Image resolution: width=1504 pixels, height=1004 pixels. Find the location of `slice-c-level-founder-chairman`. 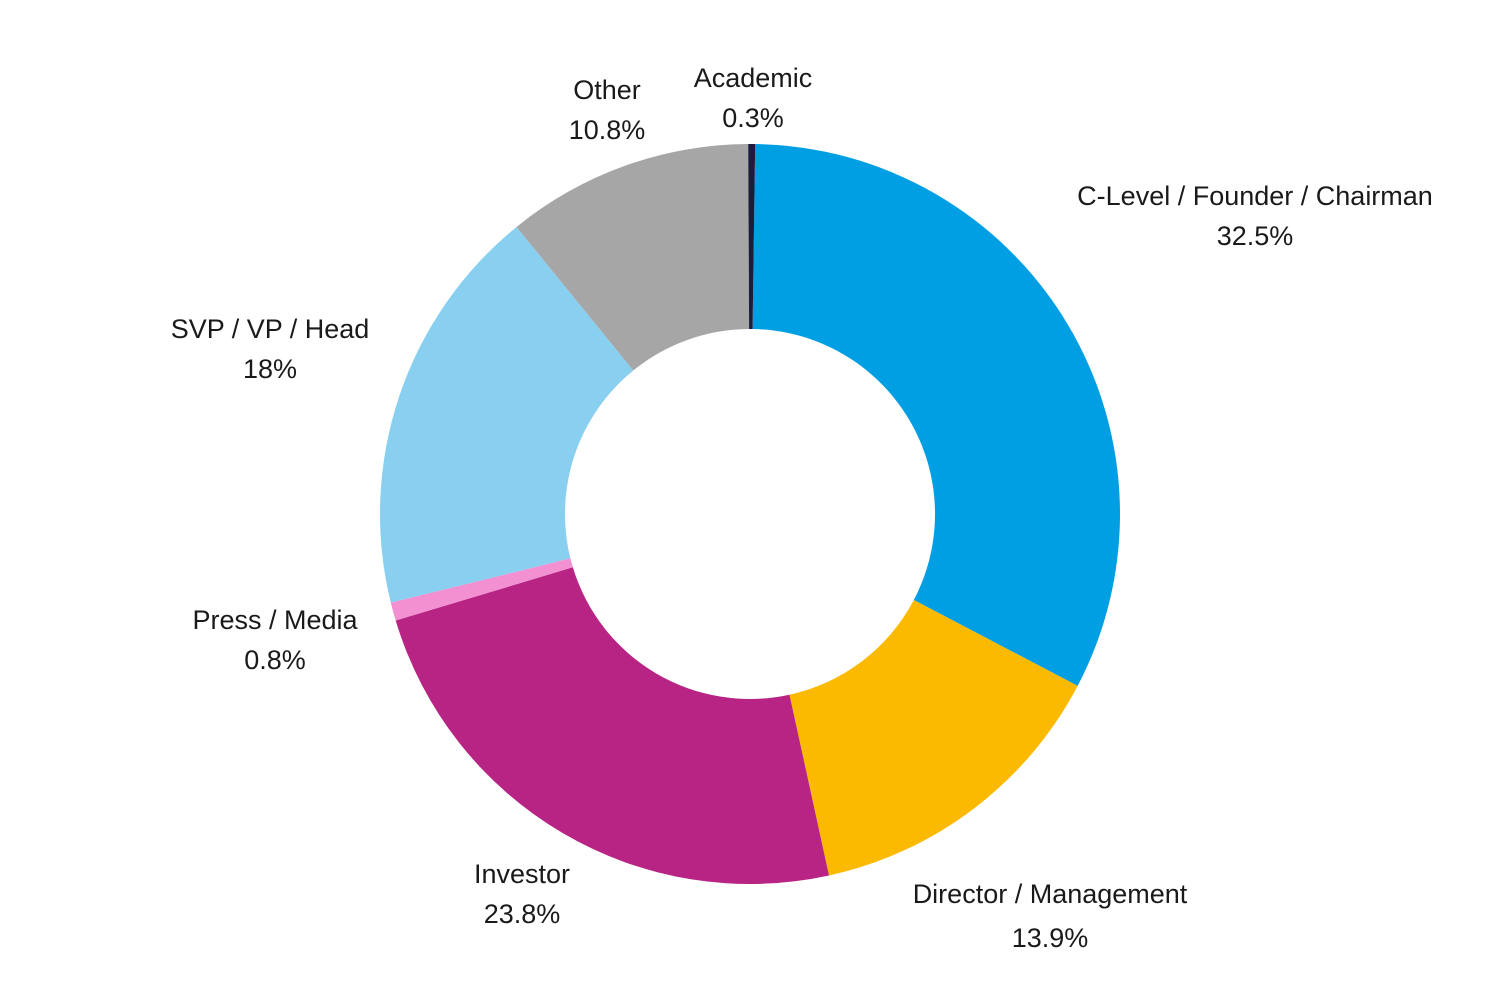

slice-c-level-founder-chairman is located at coordinates (936, 415).